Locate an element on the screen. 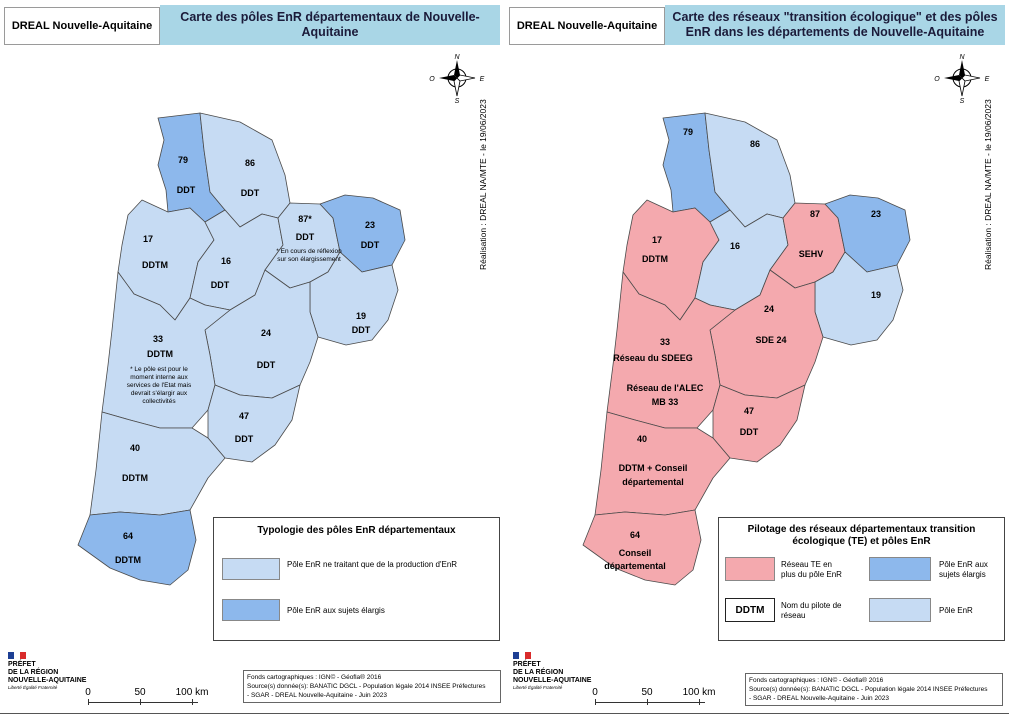 This screenshot has height=717, width=1009. label-64-num: 64 is located at coordinates (128, 536).